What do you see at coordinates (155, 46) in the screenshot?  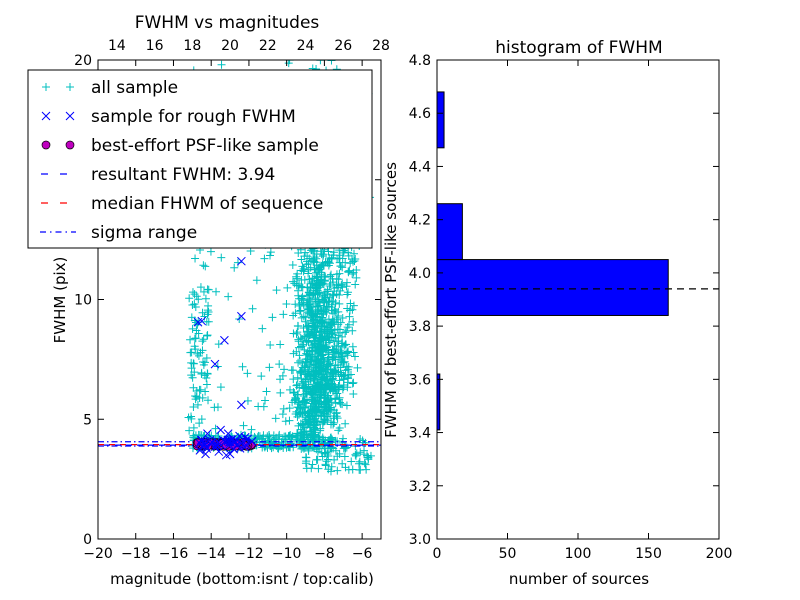 I see `top-x-tick-label: 16` at bounding box center [155, 46].